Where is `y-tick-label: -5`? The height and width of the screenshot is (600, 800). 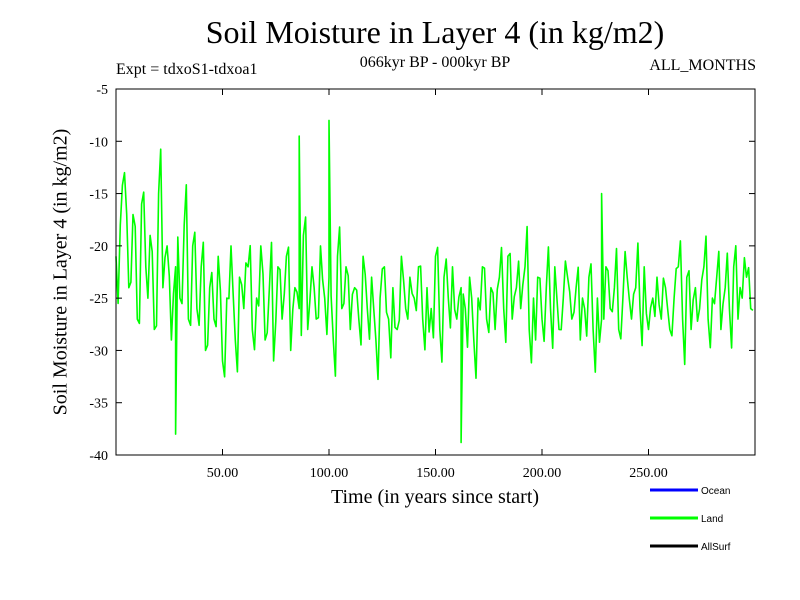
y-tick-label: -5 is located at coordinates (102, 90).